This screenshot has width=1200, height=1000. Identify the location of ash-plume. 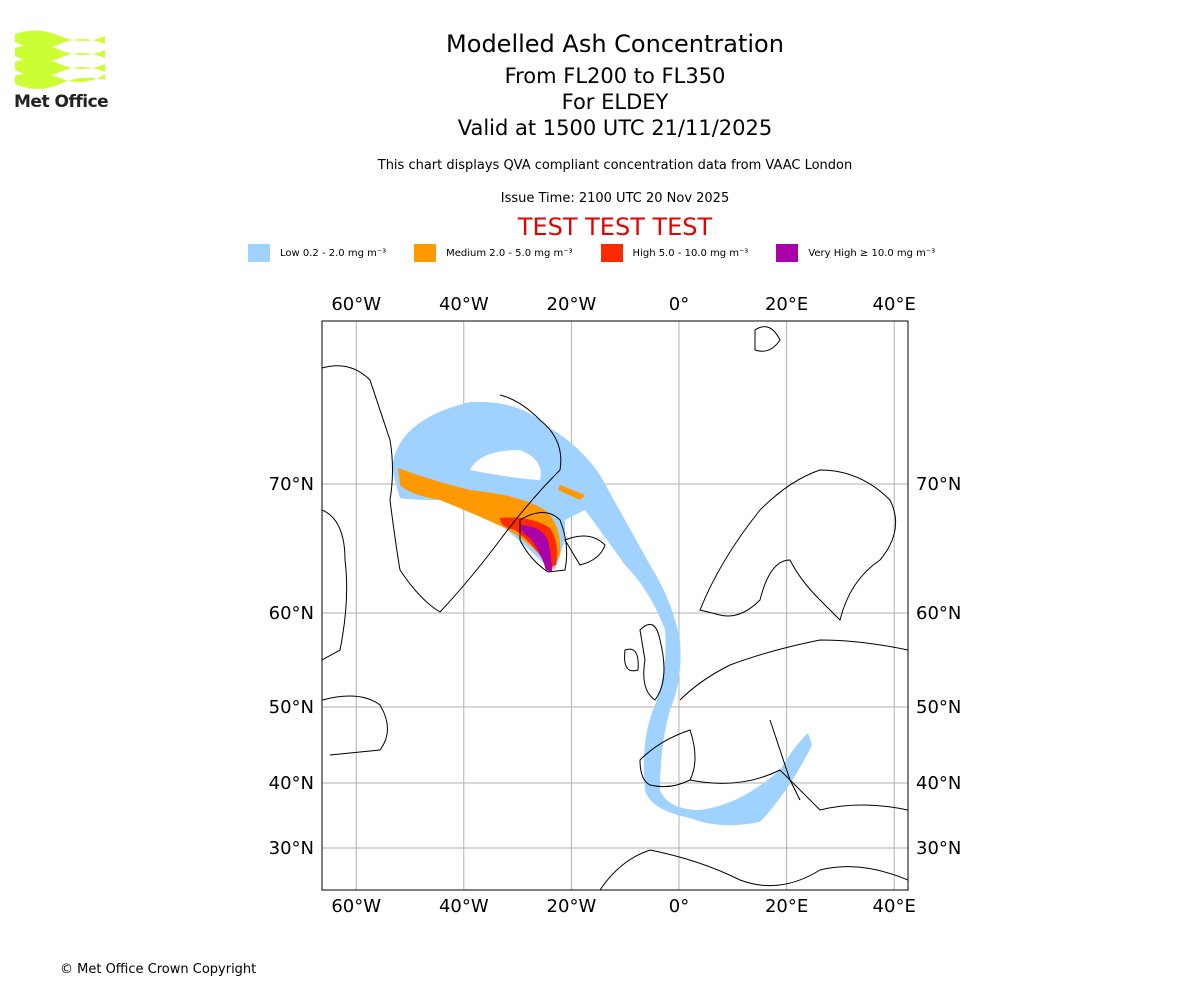
(602, 613).